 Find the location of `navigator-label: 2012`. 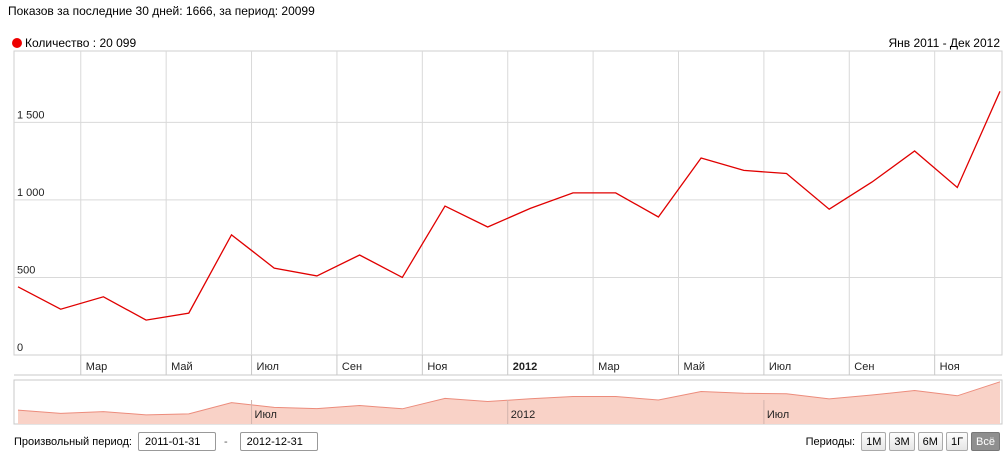

navigator-label: 2012 is located at coordinates (523, 415).